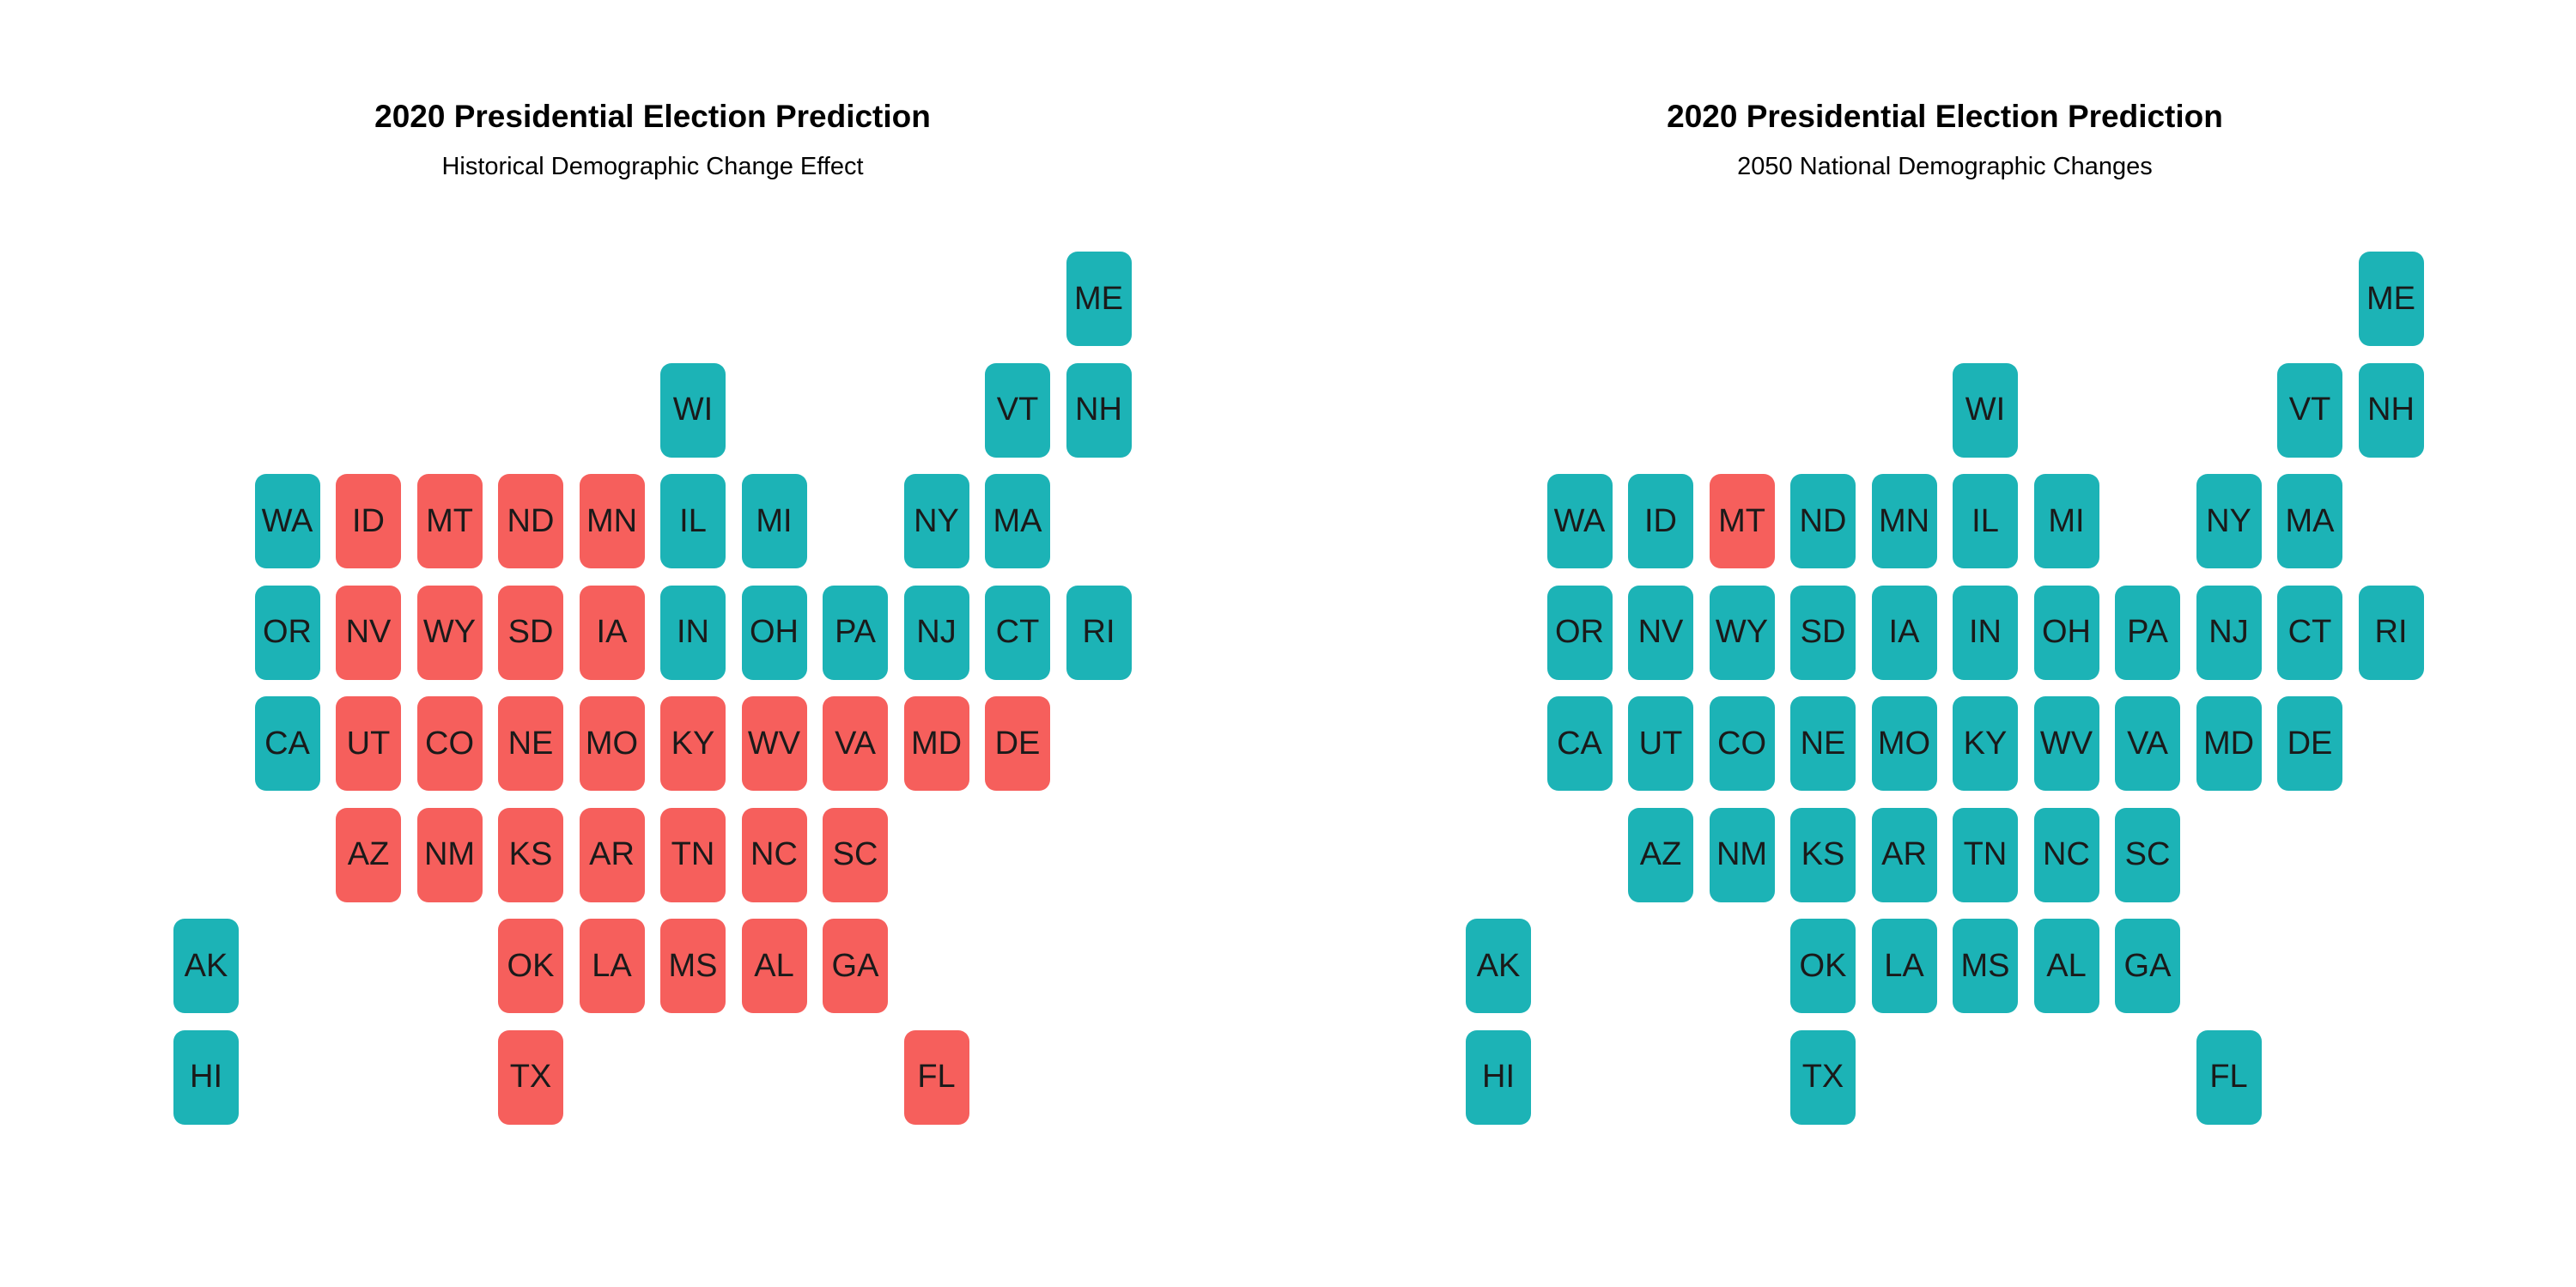 Image resolution: width=2576 pixels, height=1287 pixels. Describe the element at coordinates (2148, 966) in the screenshot. I see `state-tile-ga: GA` at that location.